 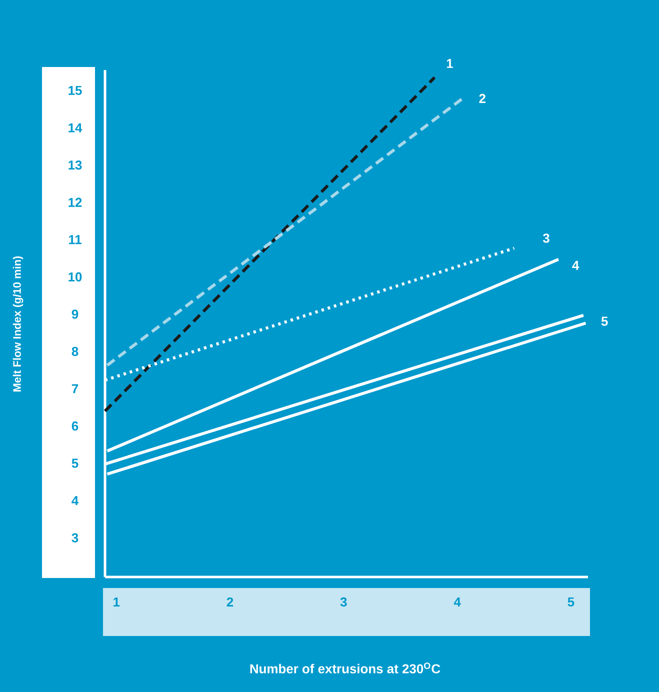 What do you see at coordinates (571, 602) in the screenshot?
I see `x-tick-label: 5` at bounding box center [571, 602].